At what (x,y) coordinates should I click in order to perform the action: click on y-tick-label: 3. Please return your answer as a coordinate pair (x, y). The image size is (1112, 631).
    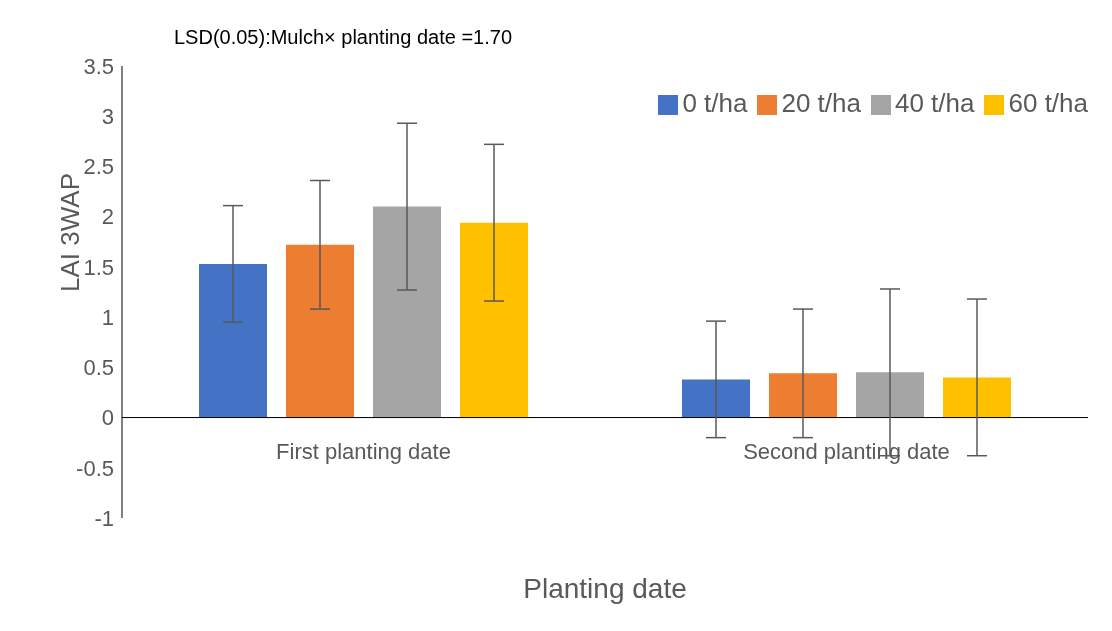
    Looking at the image, I should click on (107, 117).